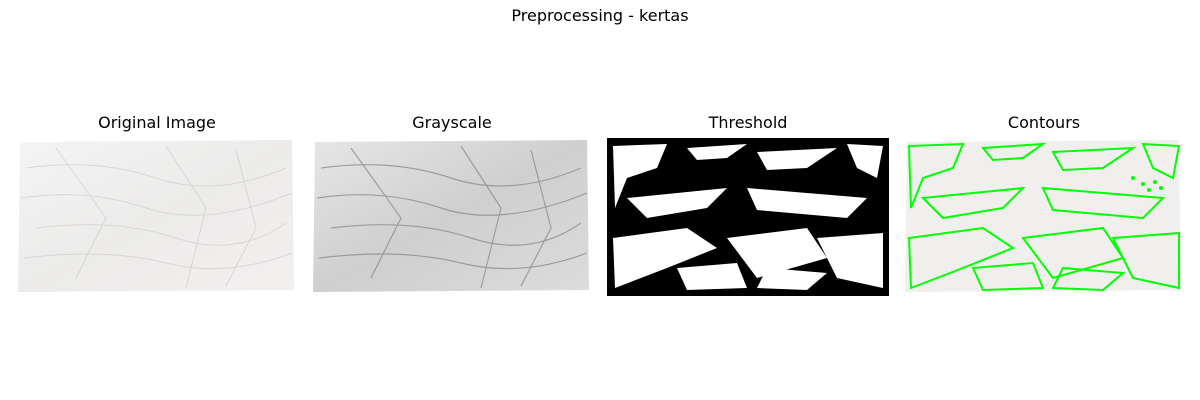 The image size is (1200, 400). What do you see at coordinates (451, 216) in the screenshot?
I see `grayscale-image` at bounding box center [451, 216].